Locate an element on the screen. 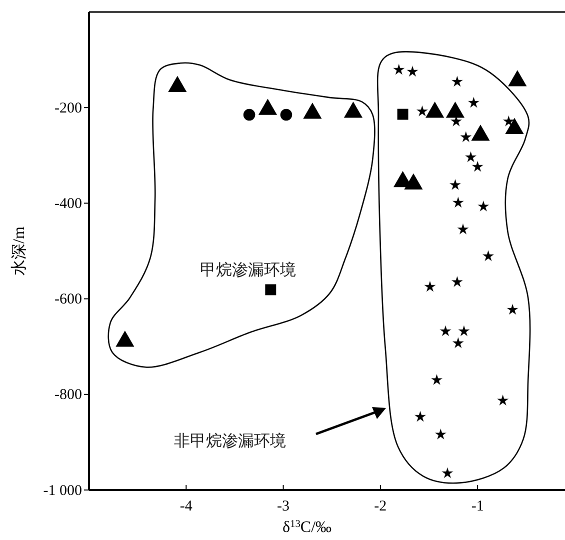 The width and height of the screenshot is (565, 540). y-tick-label: -200 is located at coordinates (68, 108).